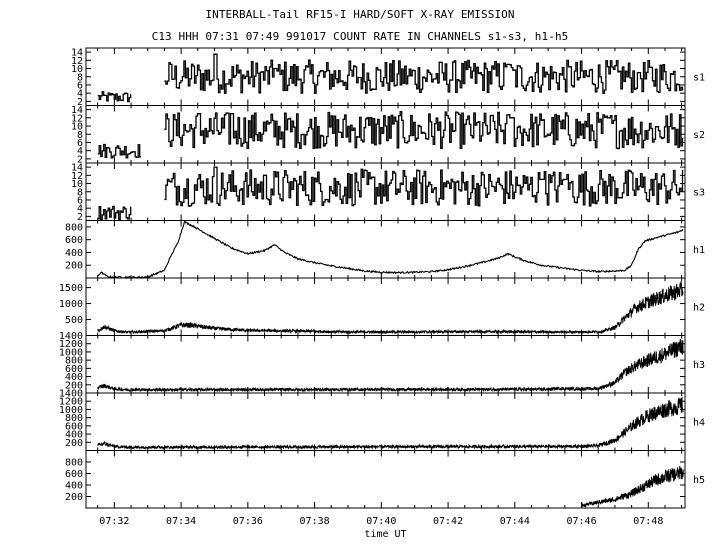 Image resolution: width=720 pixels, height=550 pixels. I want to click on y-tick-label-s2: 10, so click(77, 127).